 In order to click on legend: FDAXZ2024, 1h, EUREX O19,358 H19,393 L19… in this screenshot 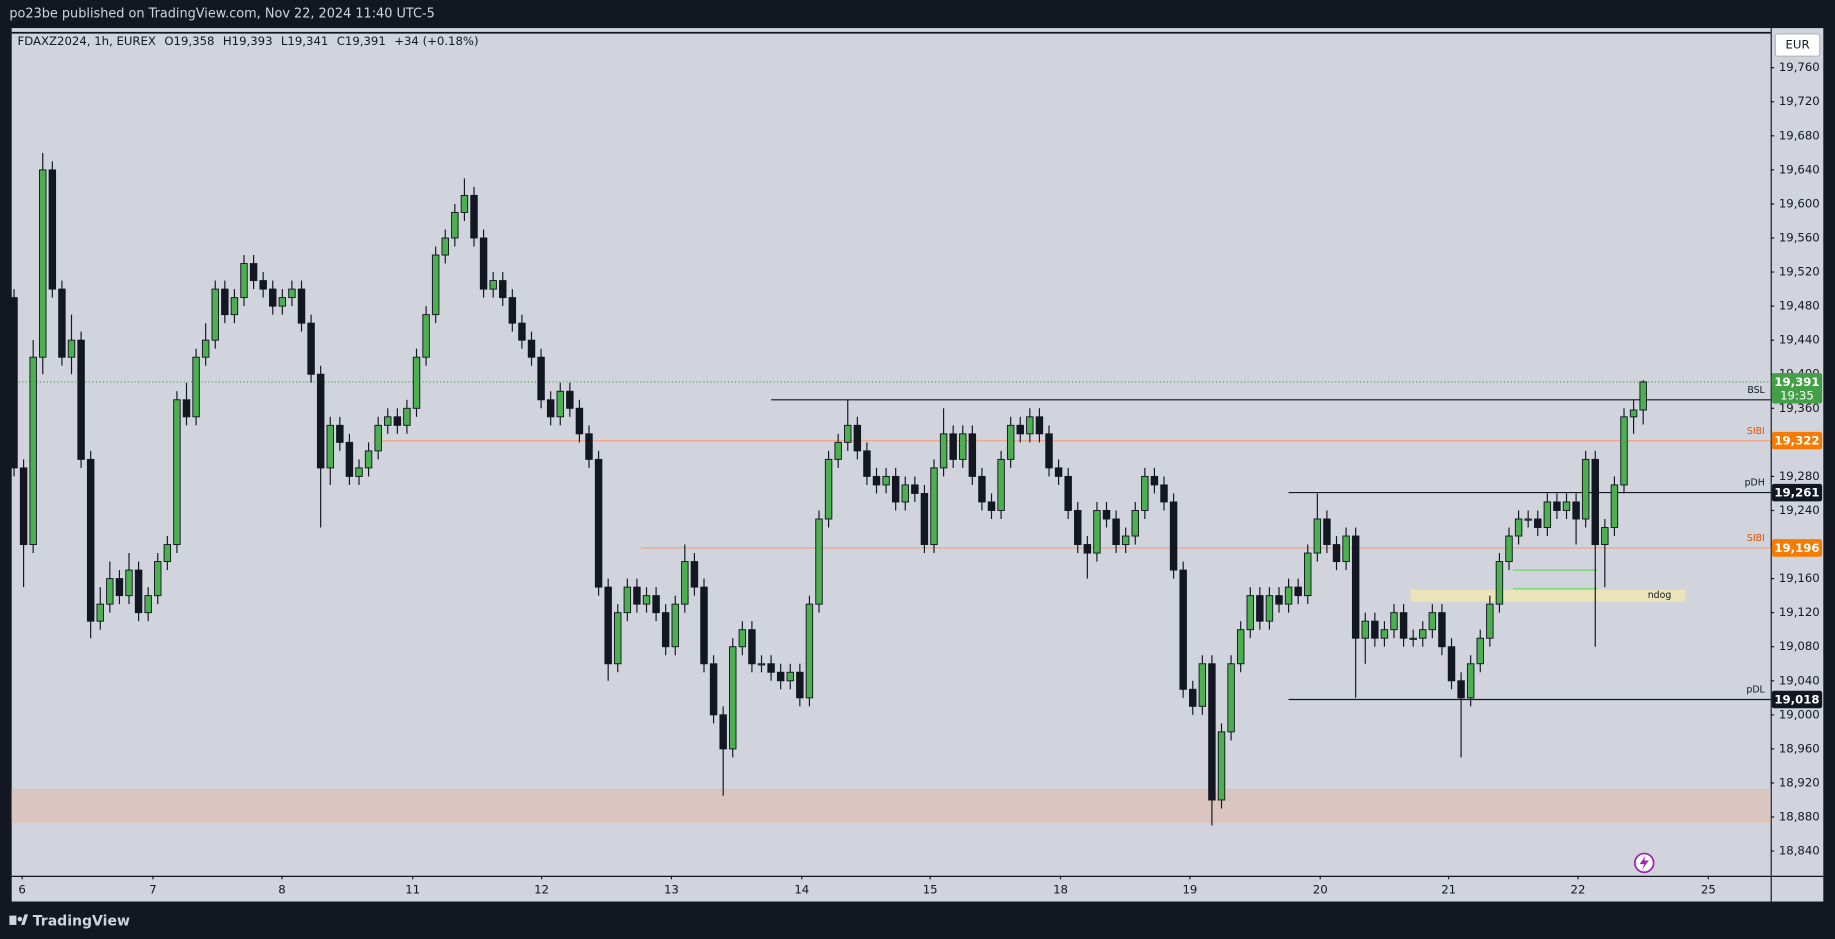, I will do `click(248, 40)`.